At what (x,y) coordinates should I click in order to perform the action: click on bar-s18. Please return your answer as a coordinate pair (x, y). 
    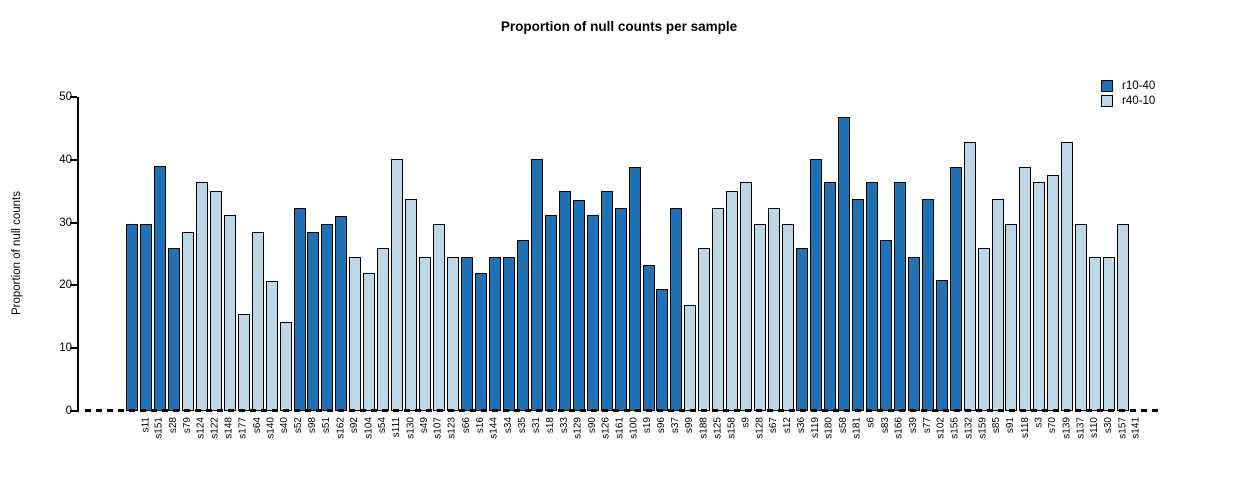
    Looking at the image, I should click on (536, 284).